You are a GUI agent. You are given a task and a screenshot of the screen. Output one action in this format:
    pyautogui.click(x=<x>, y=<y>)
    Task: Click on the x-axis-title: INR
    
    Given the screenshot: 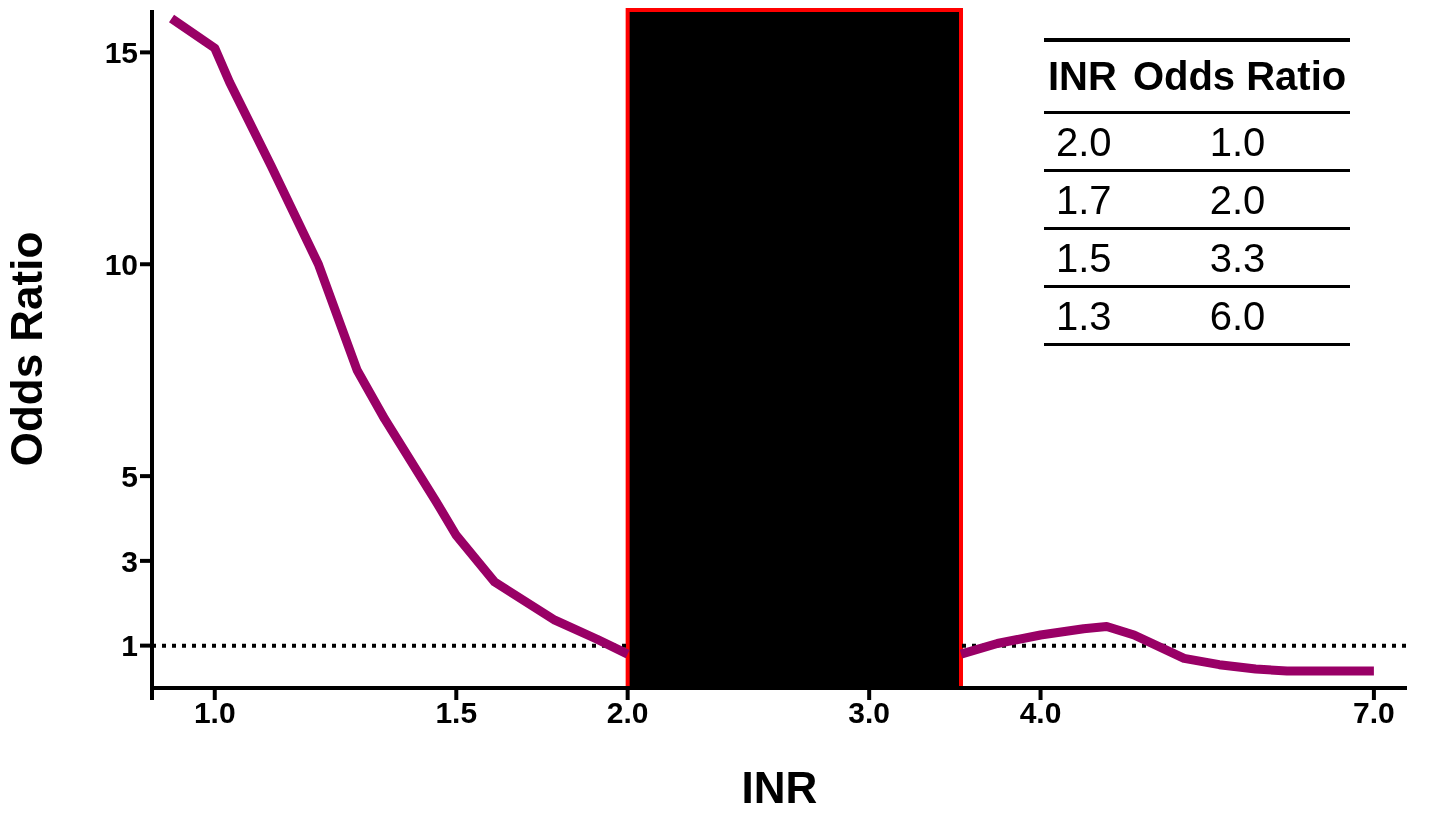 What is the action you would take?
    pyautogui.click(x=779, y=787)
    